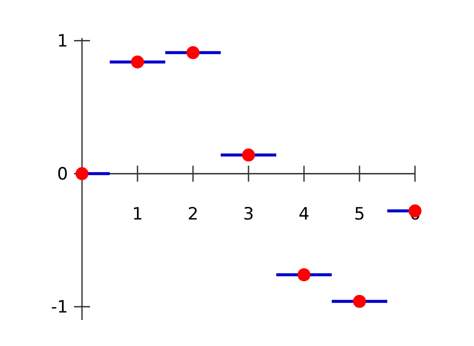  What do you see at coordinates (248, 214) in the screenshot?
I see `x-tick-label: 3` at bounding box center [248, 214].